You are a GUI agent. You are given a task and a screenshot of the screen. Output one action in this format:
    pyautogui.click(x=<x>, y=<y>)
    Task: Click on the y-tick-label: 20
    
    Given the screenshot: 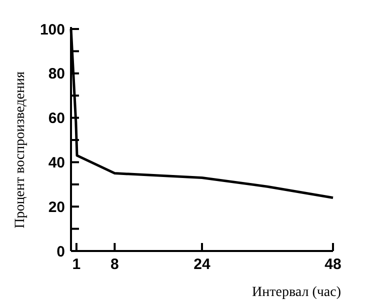 What is the action you would take?
    pyautogui.click(x=56, y=207)
    